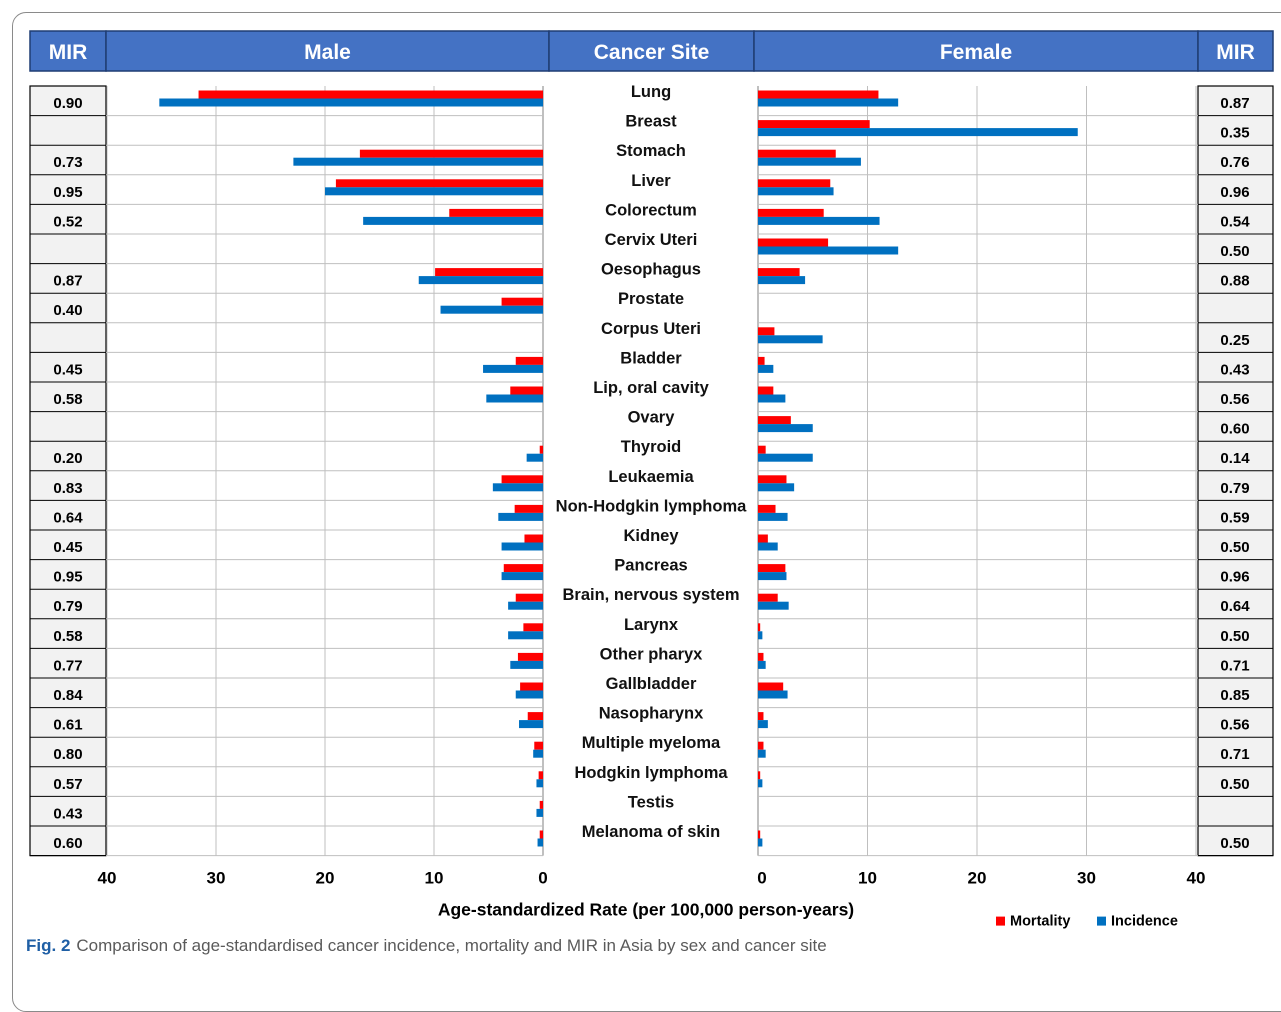 The width and height of the screenshot is (1281, 1012). Describe the element at coordinates (1144, 922) in the screenshot. I see `legend-incidence-label: Incidence` at that location.